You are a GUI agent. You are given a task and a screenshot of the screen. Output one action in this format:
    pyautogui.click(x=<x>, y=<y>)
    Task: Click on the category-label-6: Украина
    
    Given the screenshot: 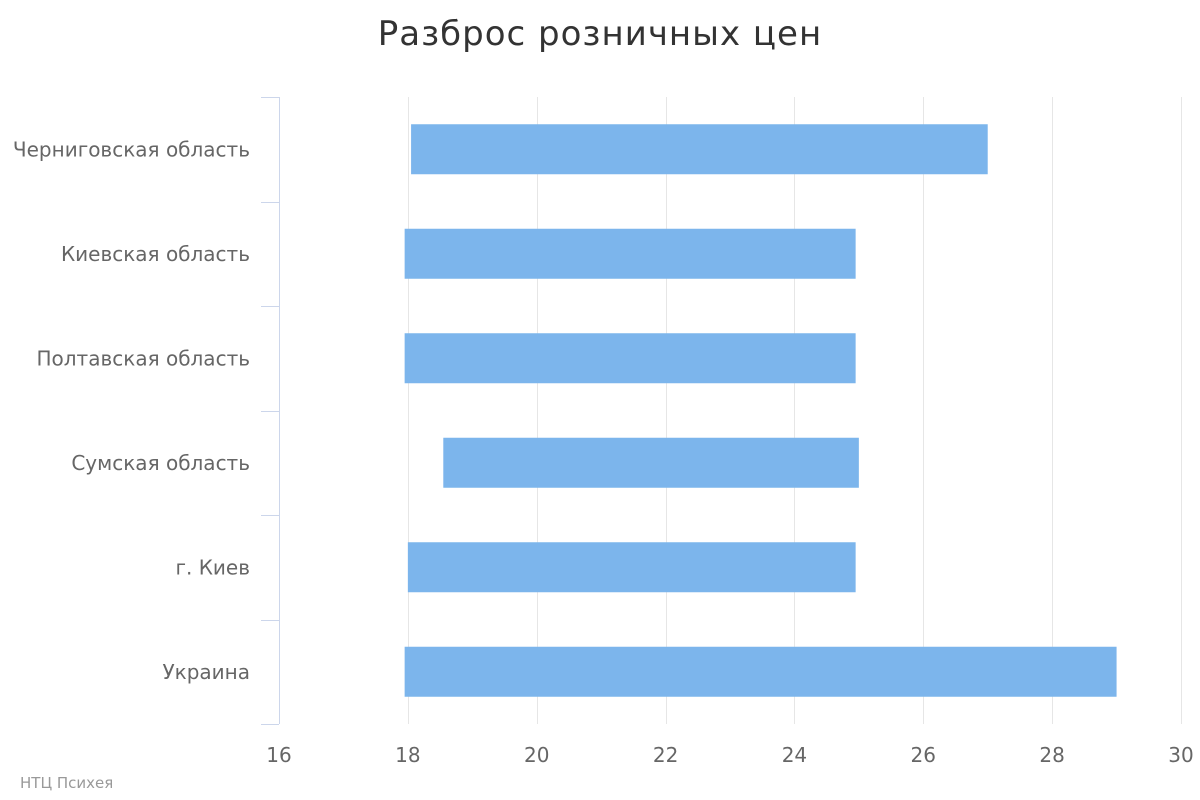 What is the action you would take?
    pyautogui.click(x=206, y=672)
    